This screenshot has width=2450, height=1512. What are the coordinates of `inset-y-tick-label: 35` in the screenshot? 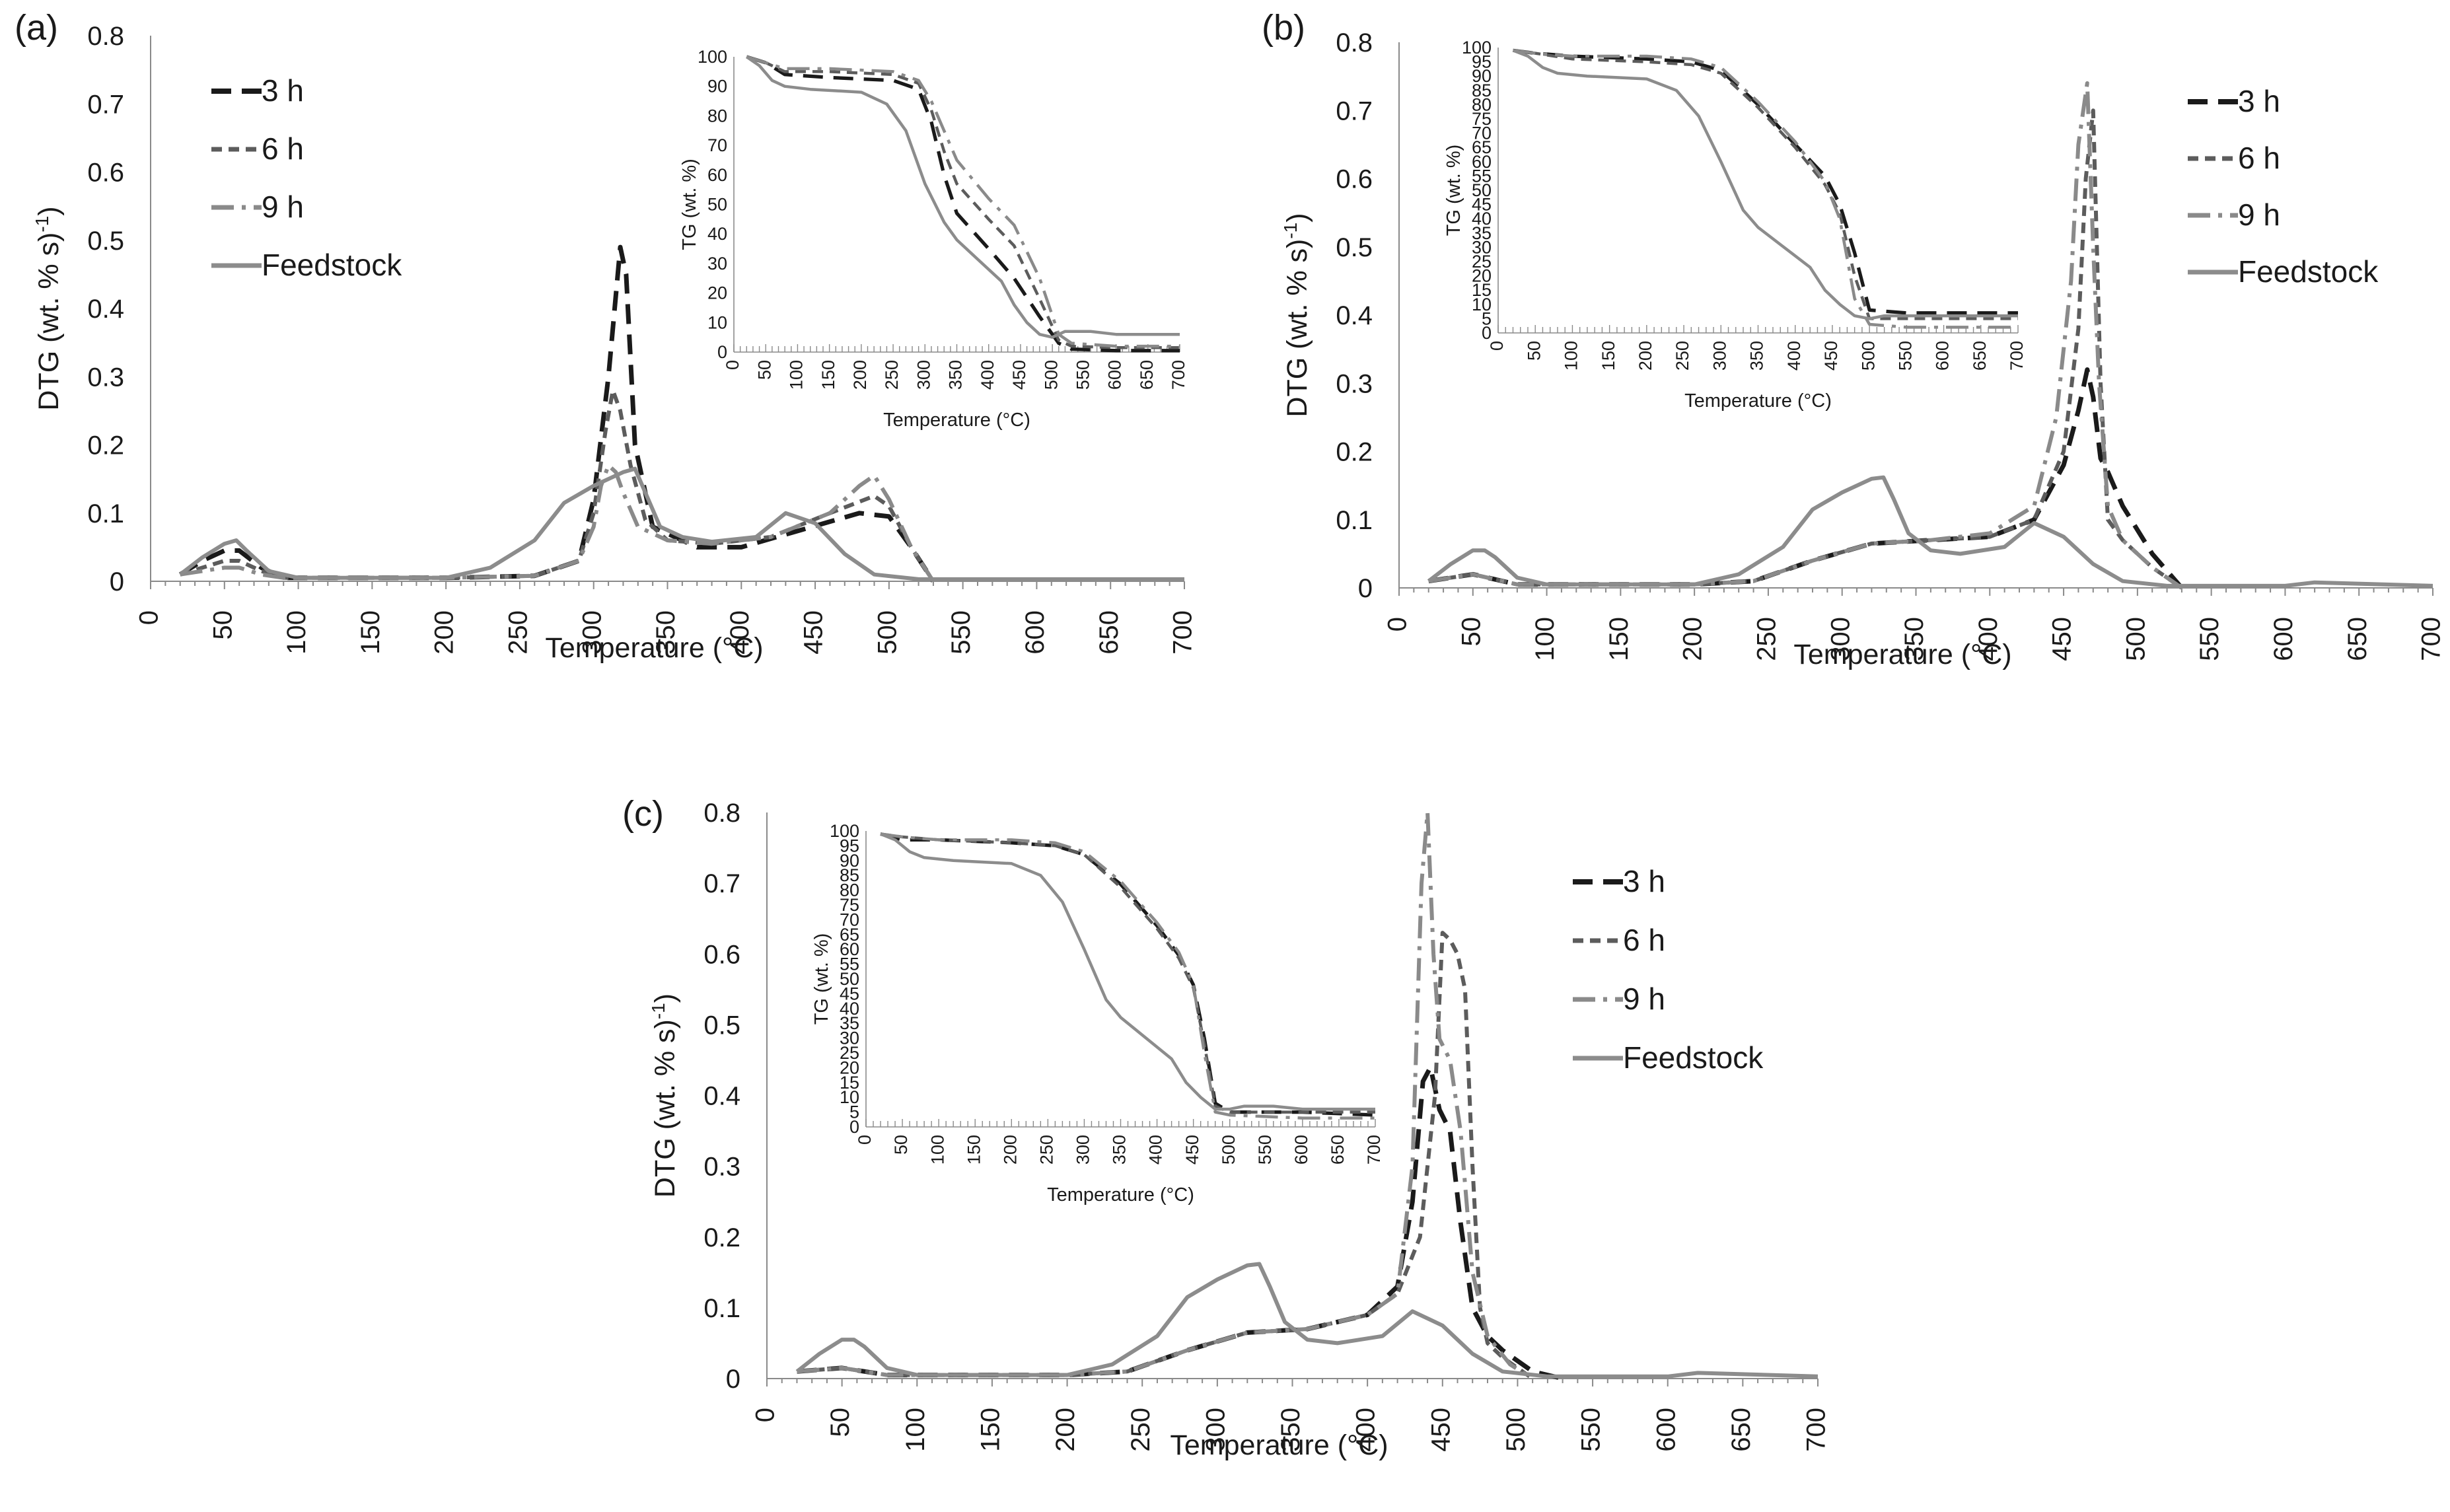 It's located at (1482, 233).